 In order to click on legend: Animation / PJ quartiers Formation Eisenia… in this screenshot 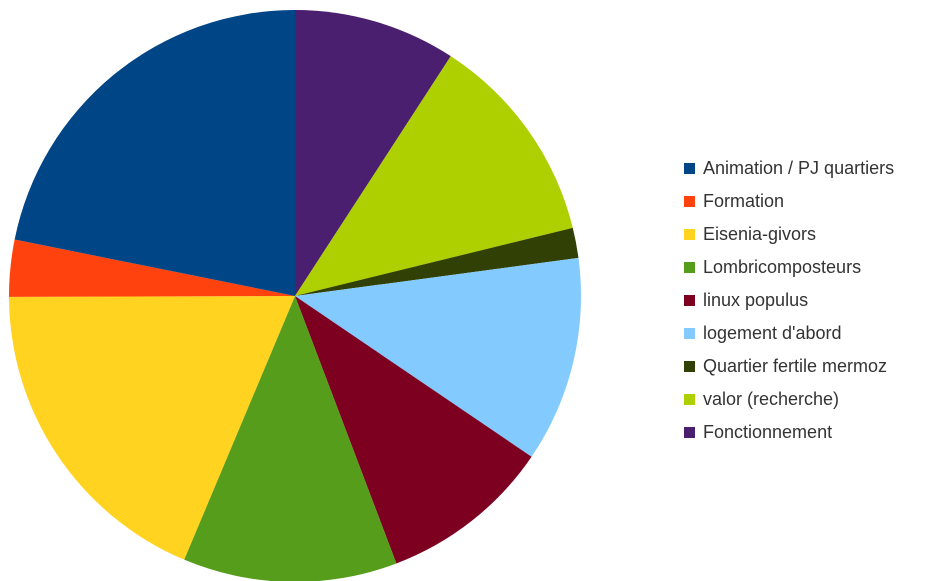, I will do `click(789, 300)`.